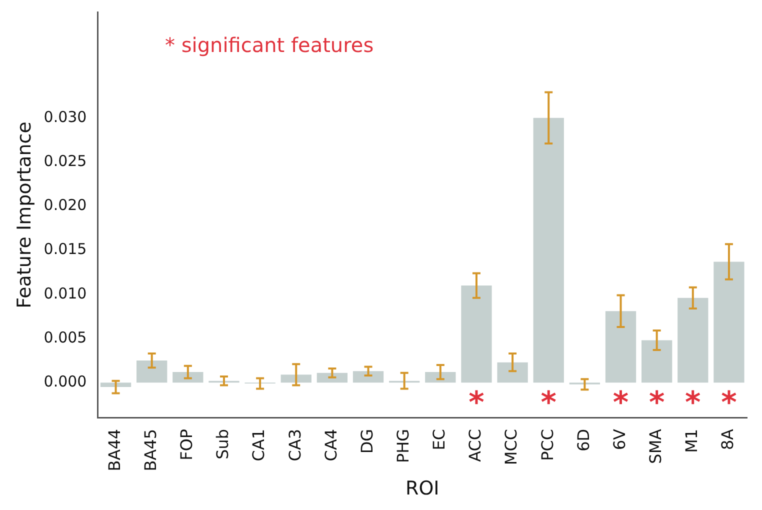 The image size is (762, 510). Describe the element at coordinates (692, 440) in the screenshot. I see `x-tick-label: M1` at that location.